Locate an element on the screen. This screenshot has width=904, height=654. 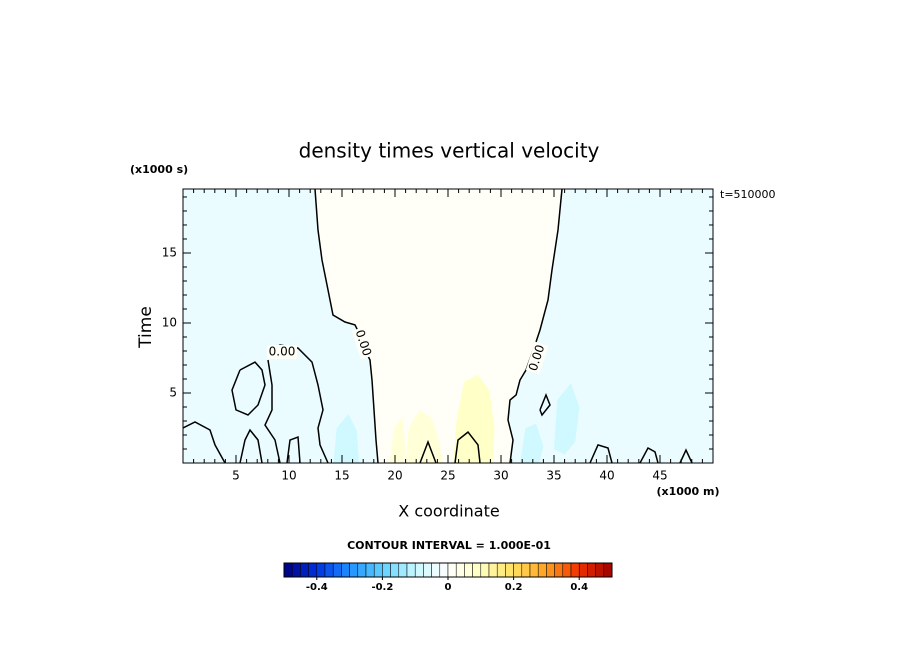
colorbar-tick-label: 0.4 is located at coordinates (579, 587).